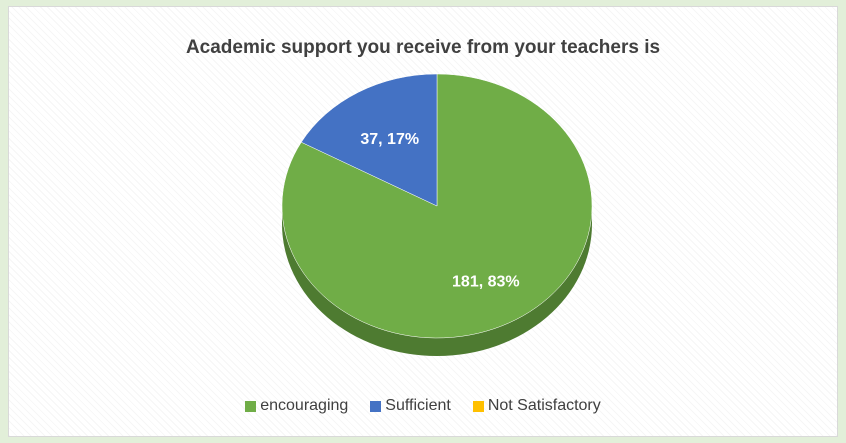 The image size is (846, 443). I want to click on legend-item-encouraging: encouraging, so click(296, 406).